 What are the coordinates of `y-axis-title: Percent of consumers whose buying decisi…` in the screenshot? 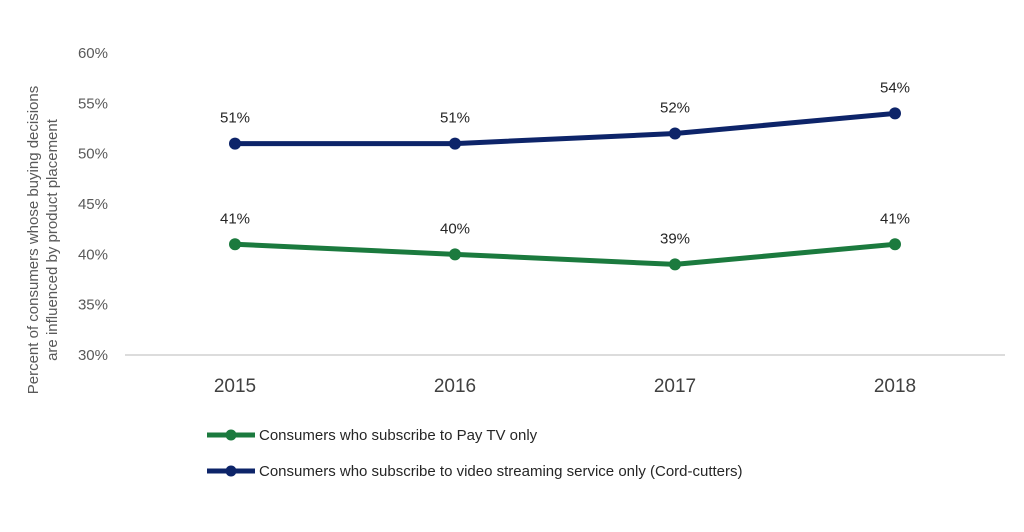 It's located at (43, 240).